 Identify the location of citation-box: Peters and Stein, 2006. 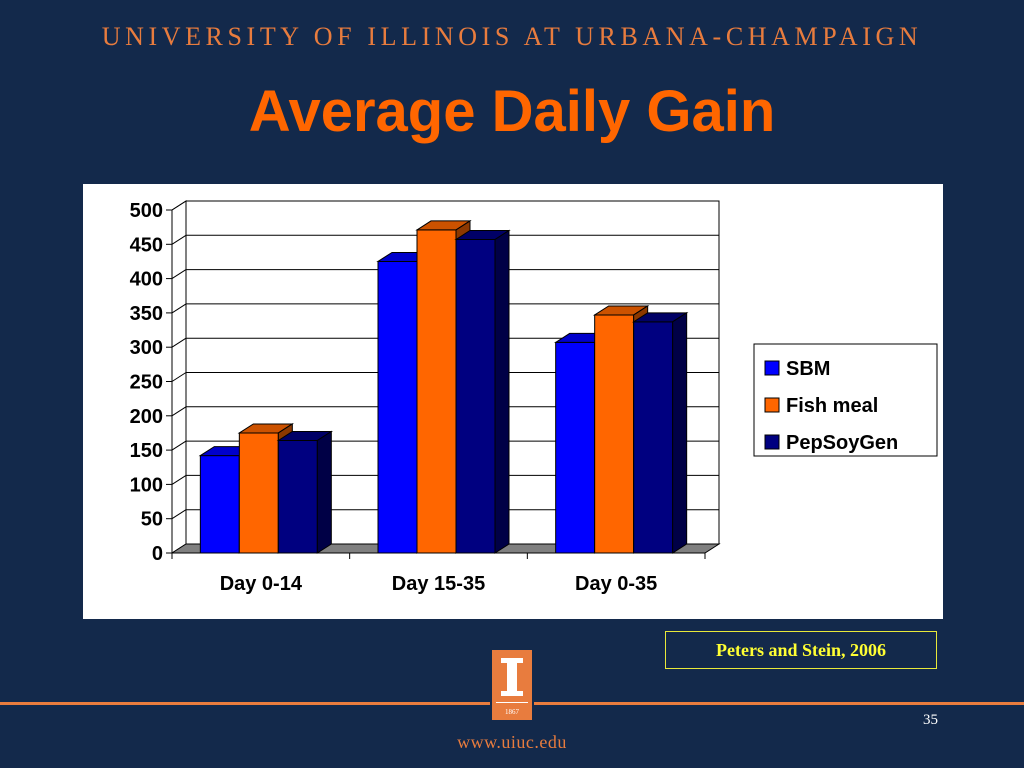
(801, 650).